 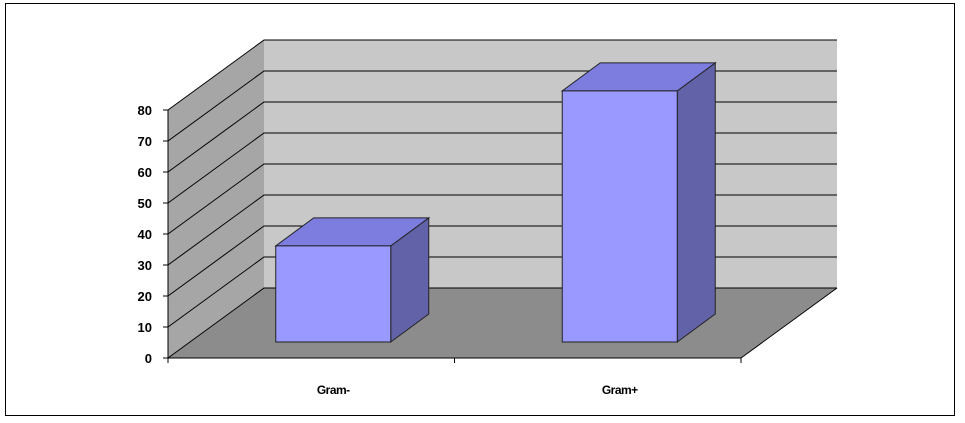 I want to click on y-tick-label: 40, so click(x=145, y=234).